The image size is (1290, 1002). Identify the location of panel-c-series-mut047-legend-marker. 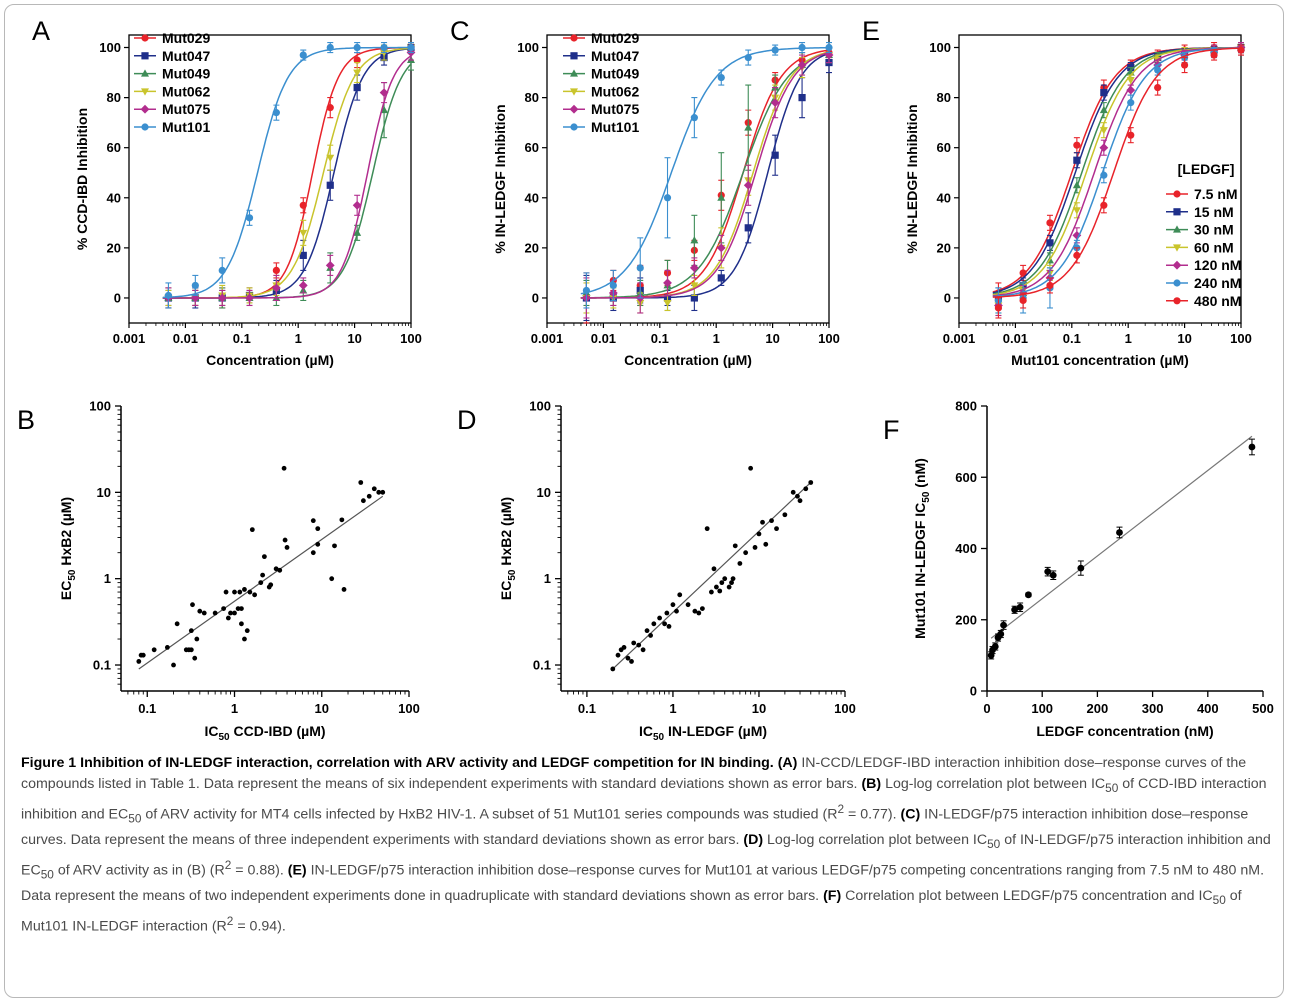
(574, 56).